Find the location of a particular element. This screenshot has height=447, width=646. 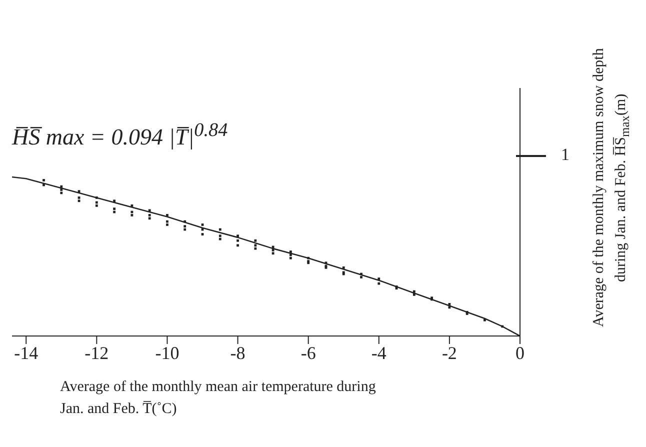

x-axis-title: Average of the monthly mean air temperature during Jan. and Feb. T̅(˚C) is located at coordinates (218, 398).